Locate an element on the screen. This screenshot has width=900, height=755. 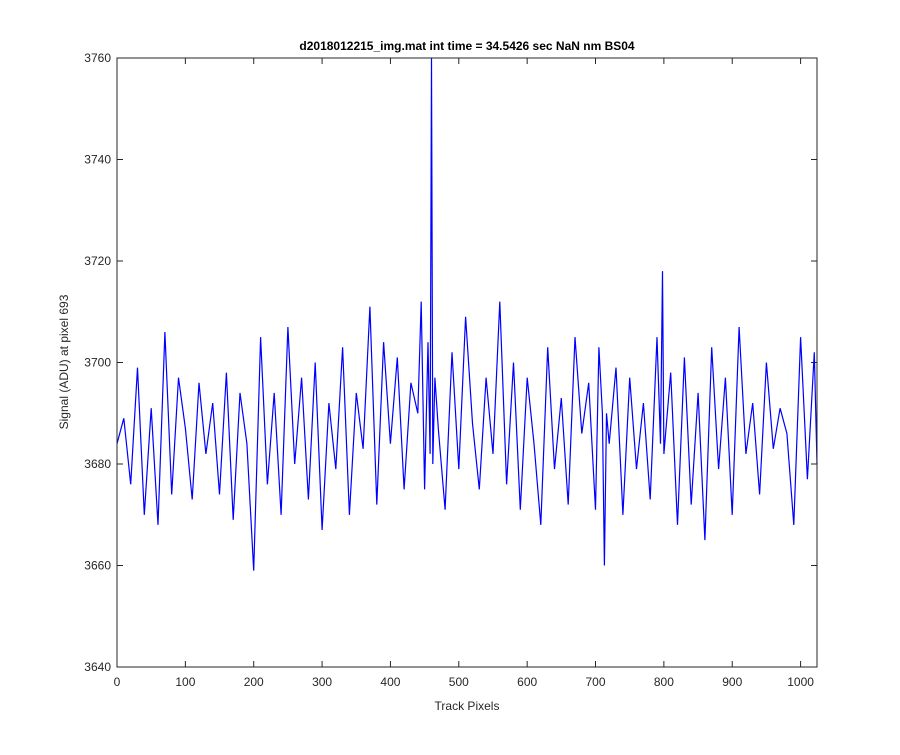
x-tick-label: 700 is located at coordinates (596, 682).